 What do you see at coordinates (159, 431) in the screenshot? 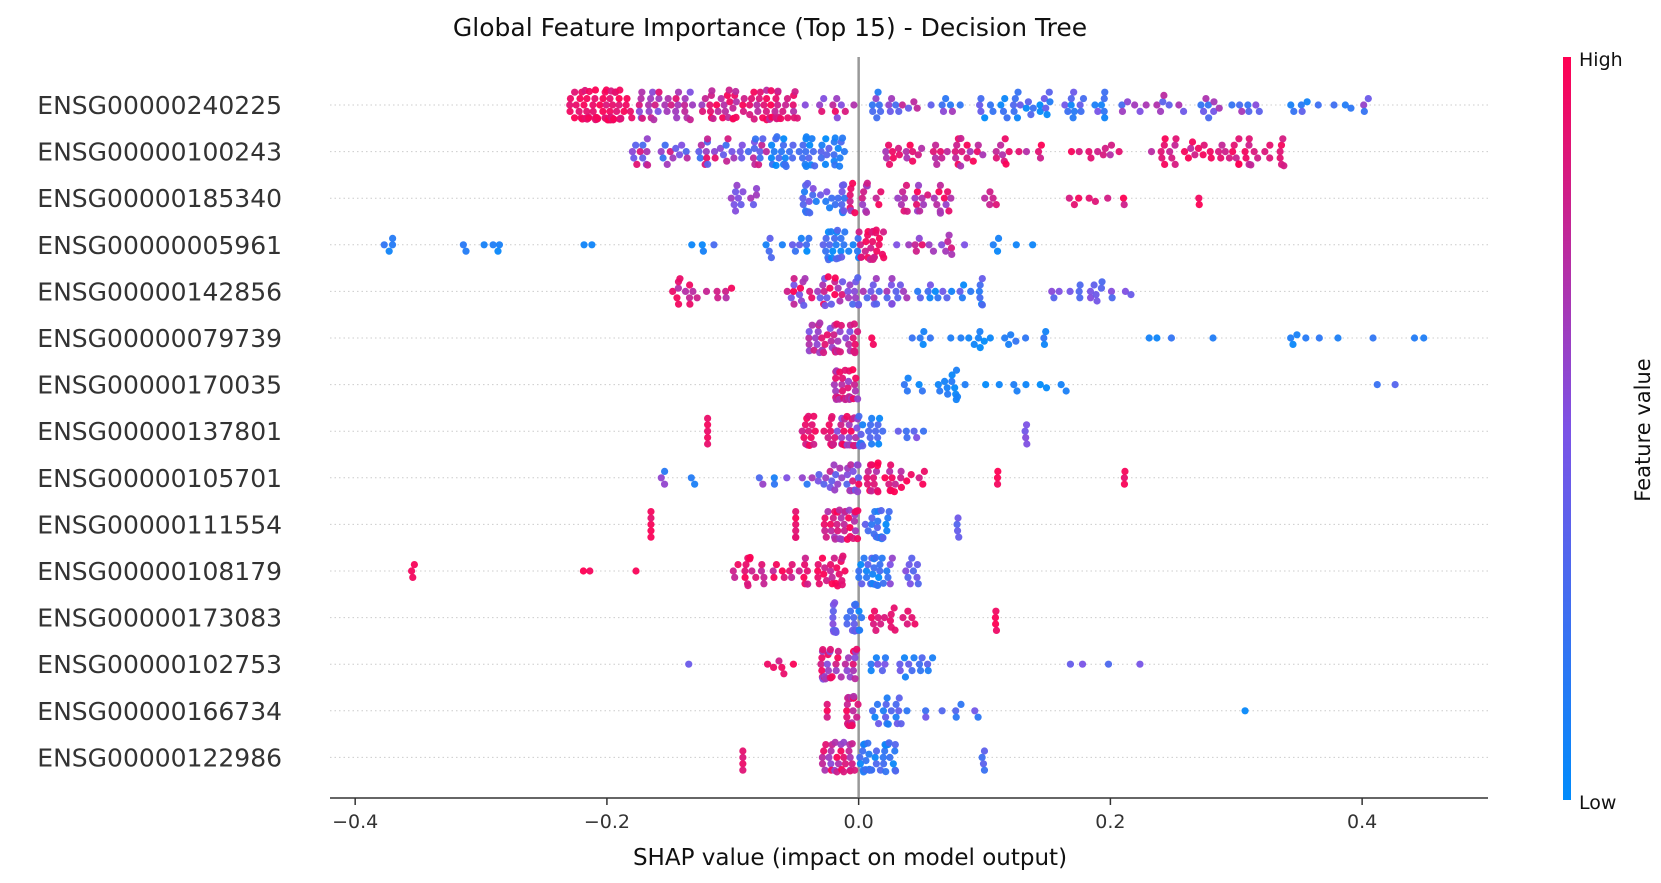
I see `feature-label-7: ENSG00000137801` at bounding box center [159, 431].